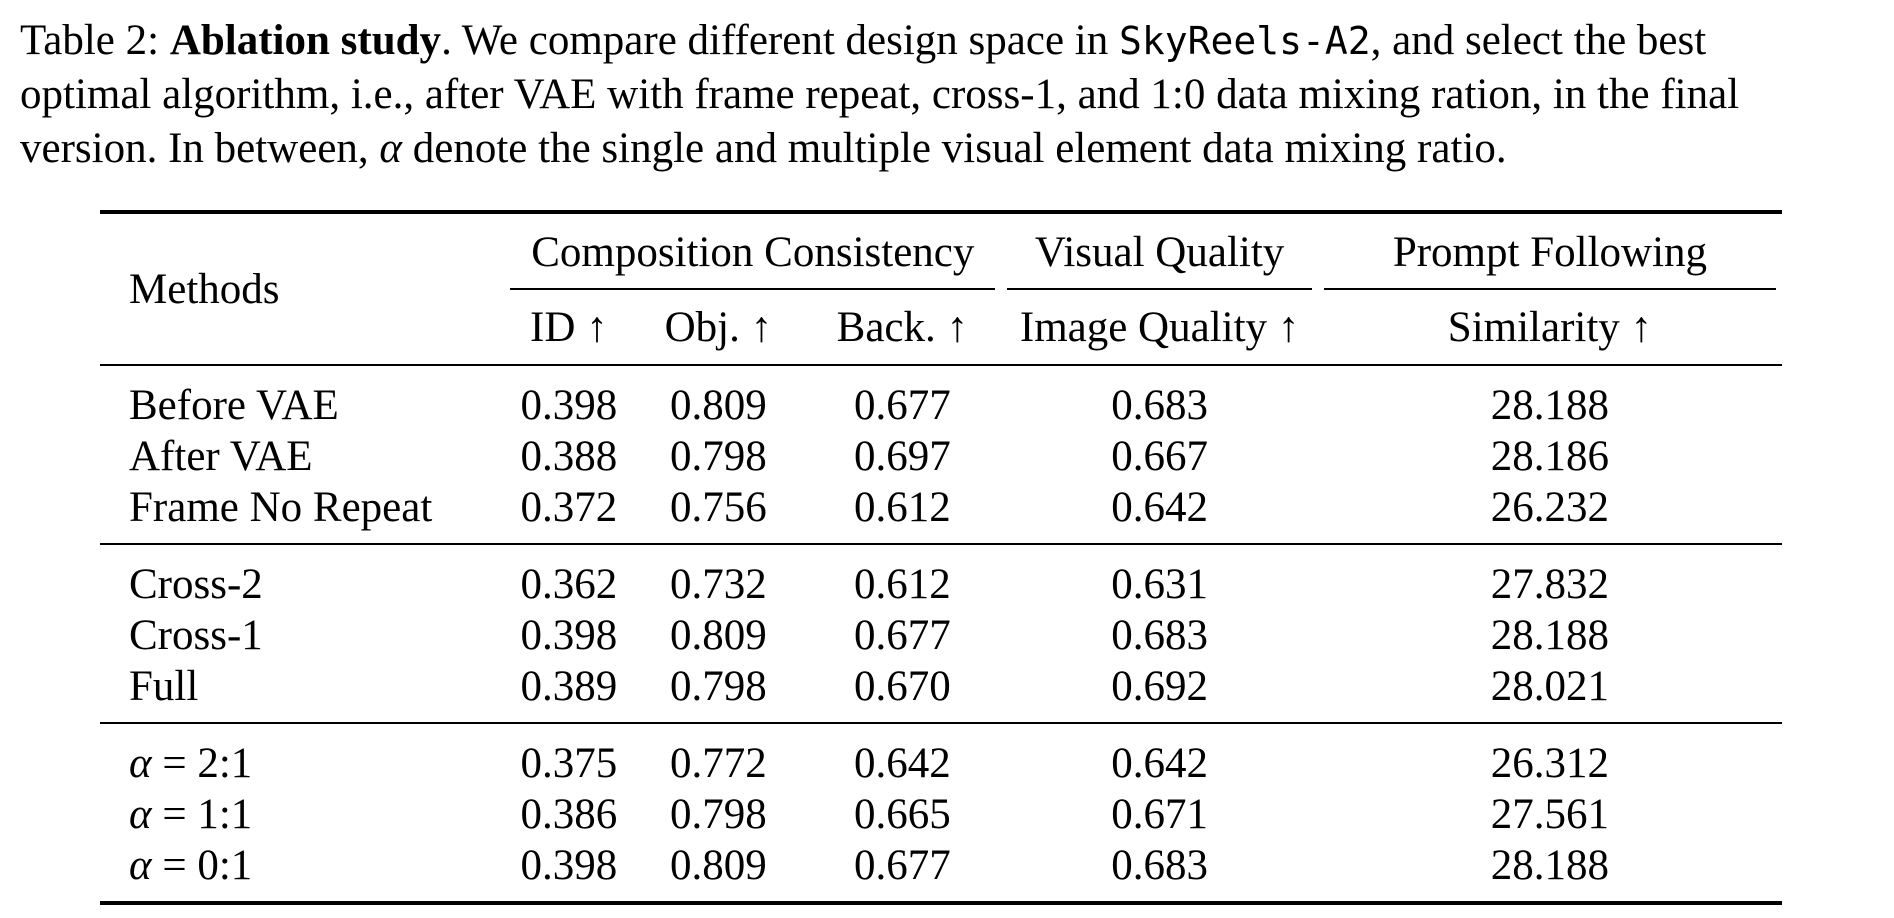  I want to click on cell-id: 0.362, so click(569, 584).